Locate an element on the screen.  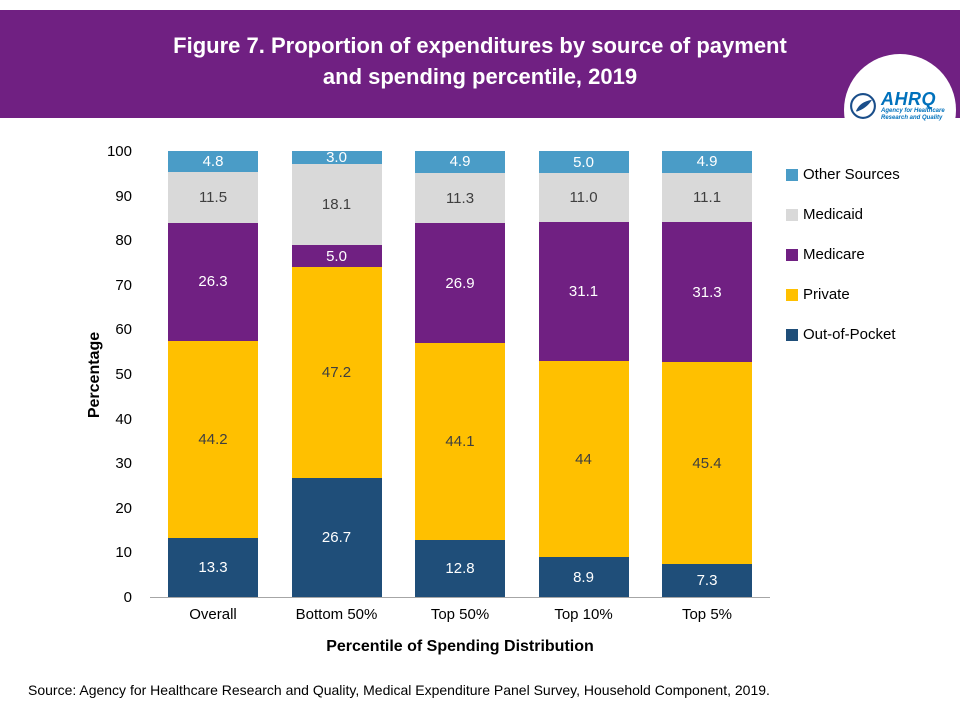
bar-top-5: 7.3 45.4 31.3 11.1 4.9 is located at coordinates (707, 374).